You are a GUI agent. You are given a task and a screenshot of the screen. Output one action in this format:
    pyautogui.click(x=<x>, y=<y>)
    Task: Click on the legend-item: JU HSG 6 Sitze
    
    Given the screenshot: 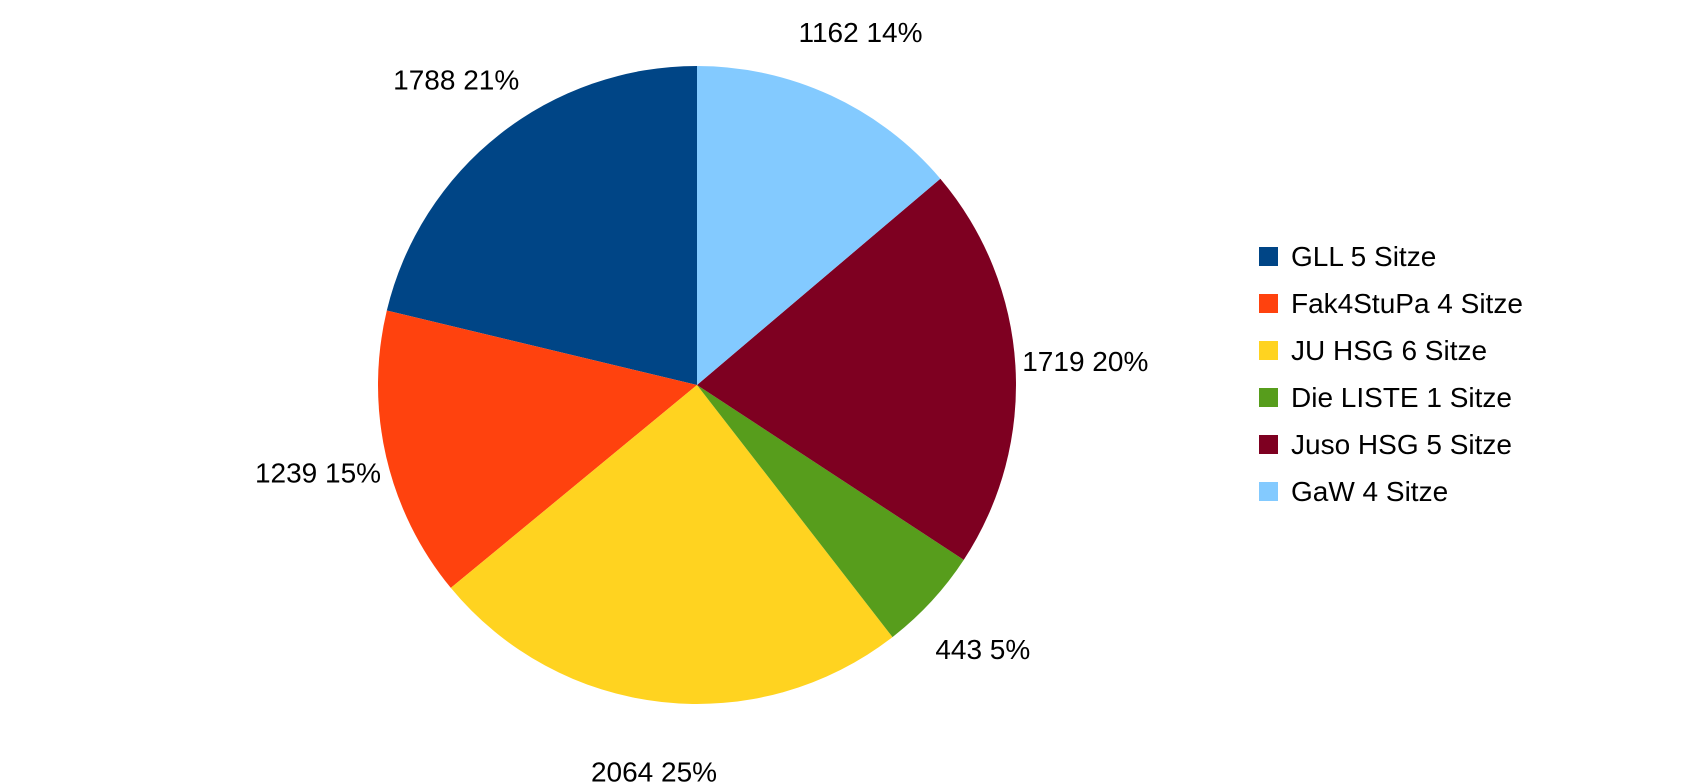 What is the action you would take?
    pyautogui.click(x=1391, y=350)
    